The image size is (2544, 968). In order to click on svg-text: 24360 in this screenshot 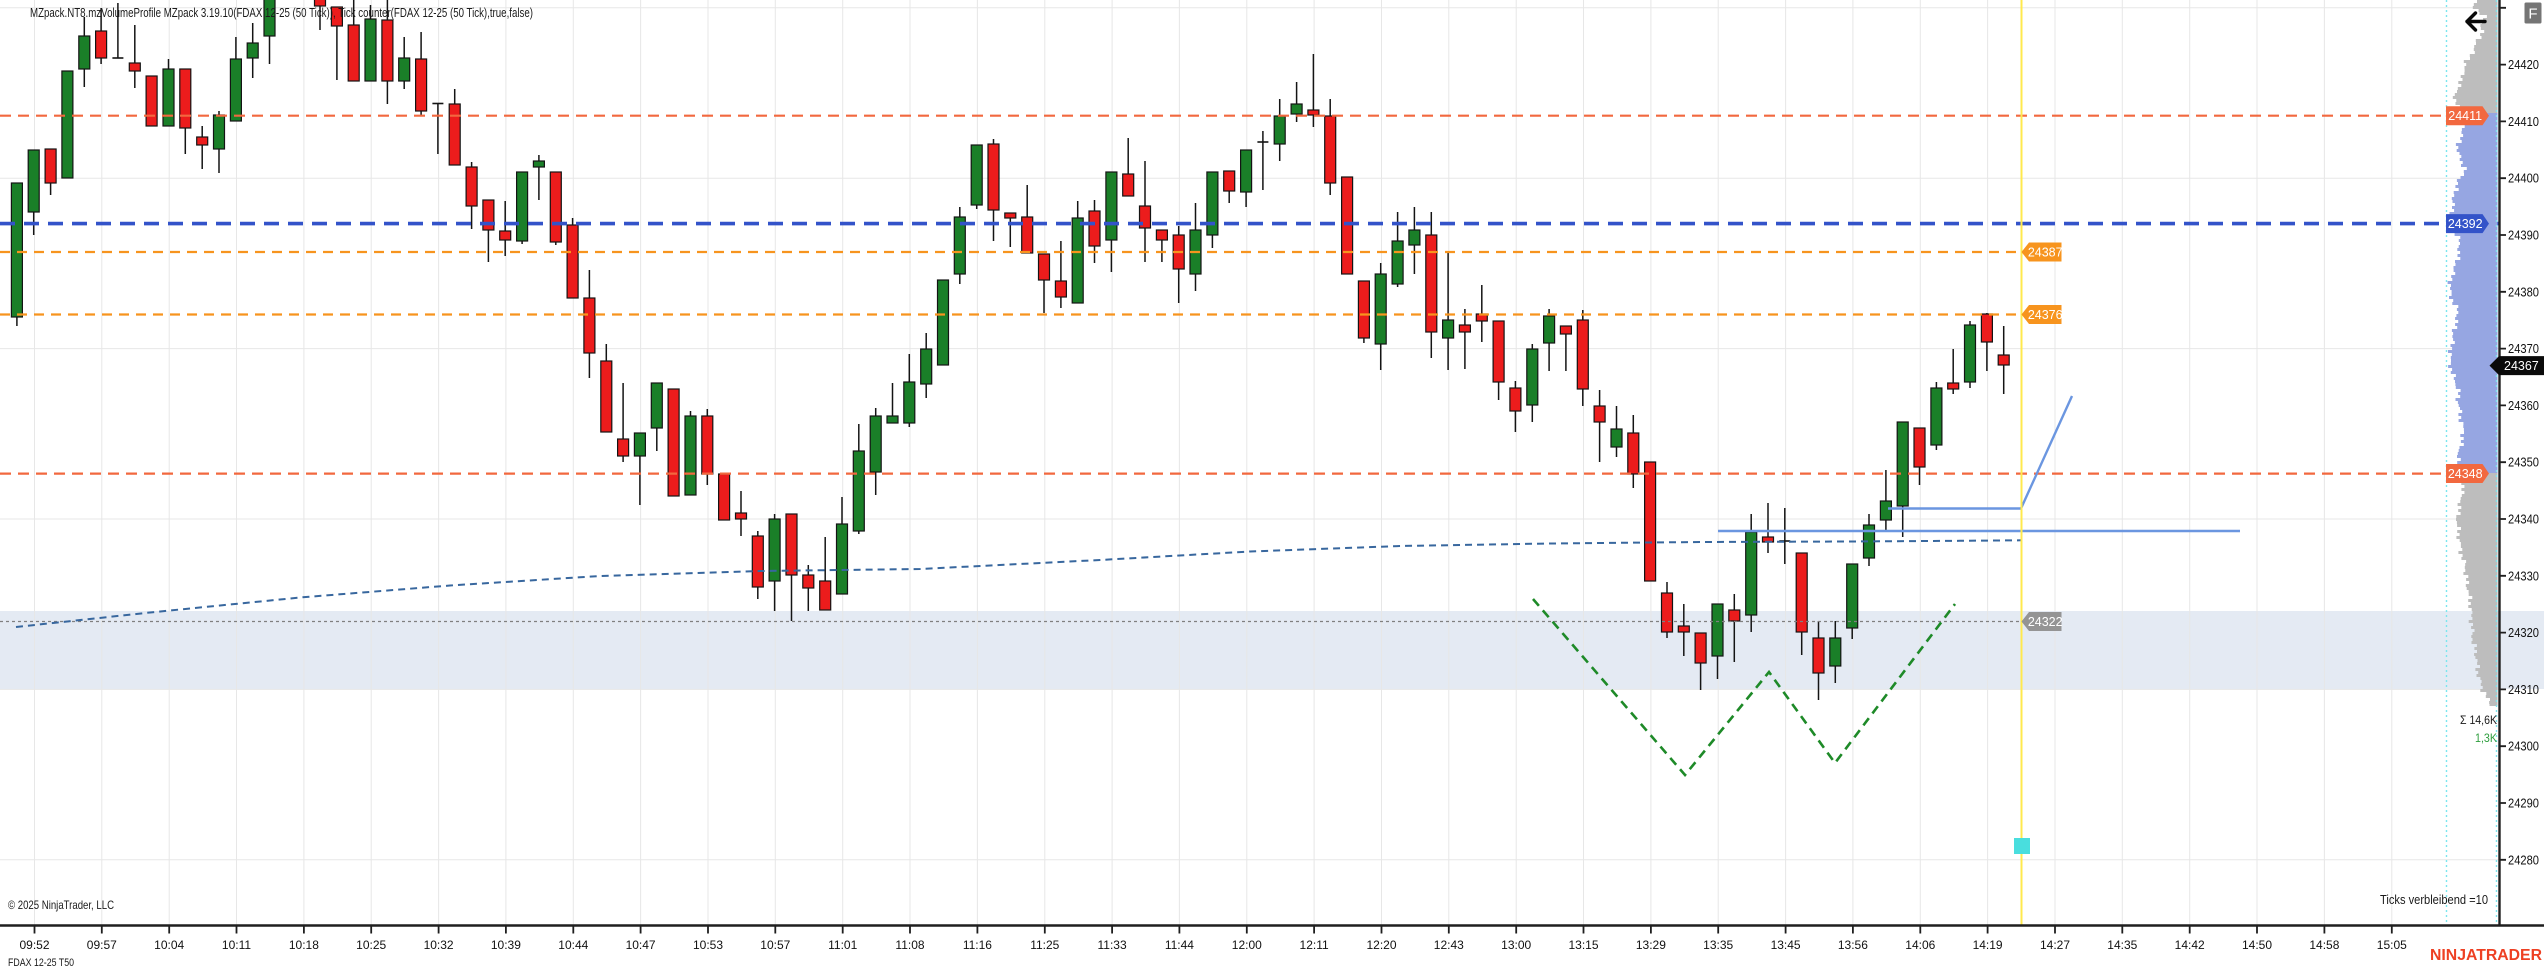, I will do `click(2523, 406)`.